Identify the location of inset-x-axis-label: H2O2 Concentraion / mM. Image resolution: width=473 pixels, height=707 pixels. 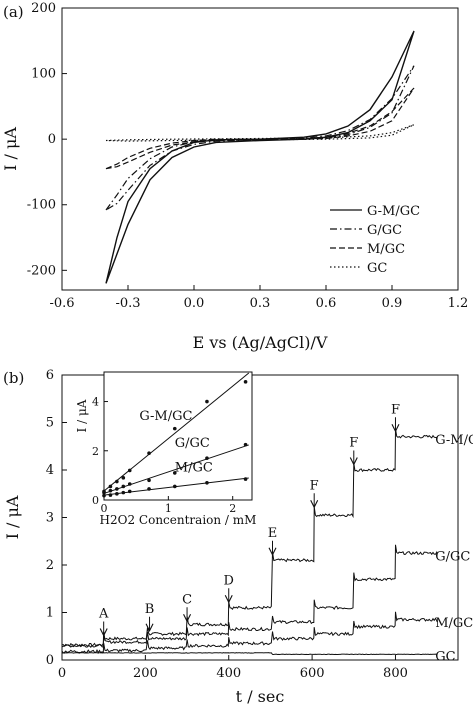
(178, 520).